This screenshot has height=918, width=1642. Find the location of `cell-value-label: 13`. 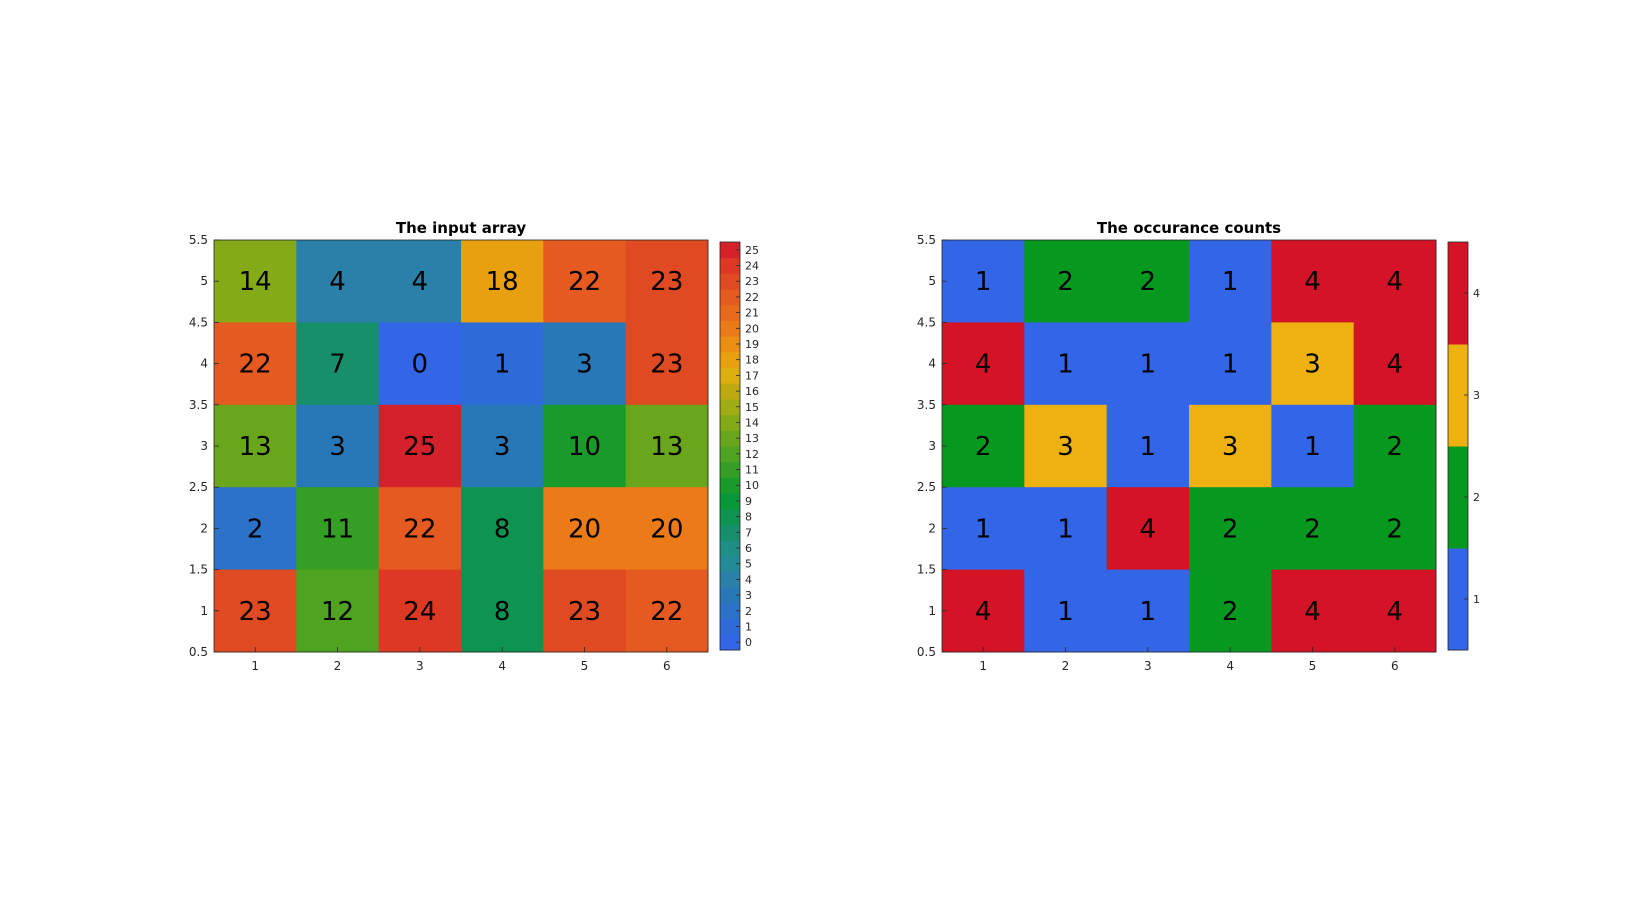

cell-value-label: 13 is located at coordinates (255, 447).